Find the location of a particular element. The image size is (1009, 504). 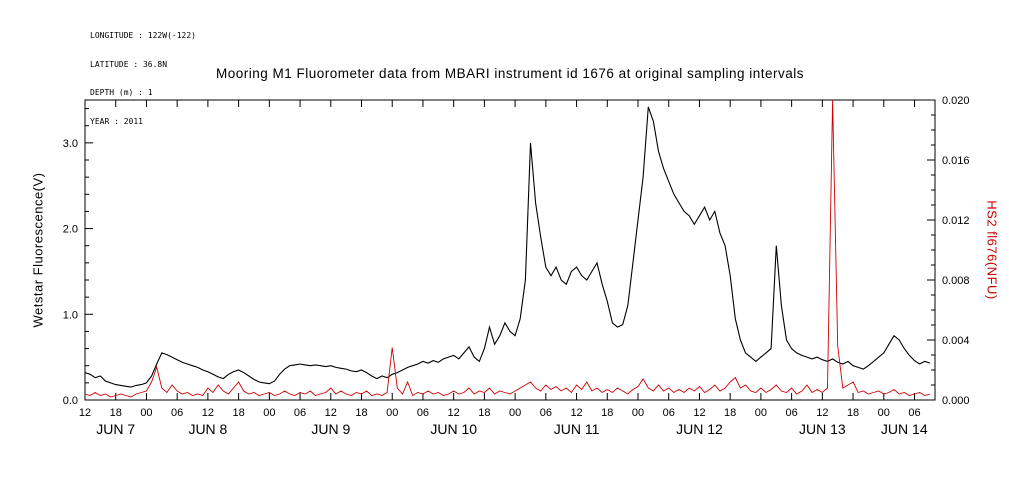

x-day-label: JUN 11 is located at coordinates (577, 429).